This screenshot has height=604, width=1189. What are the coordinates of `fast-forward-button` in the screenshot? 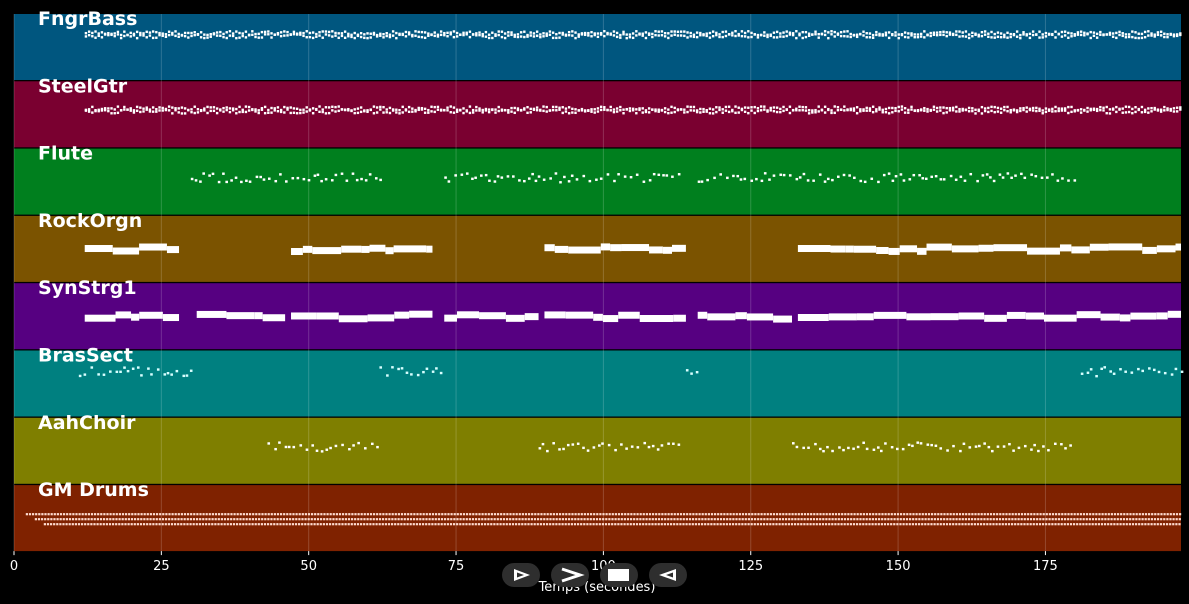 It's located at (570, 575).